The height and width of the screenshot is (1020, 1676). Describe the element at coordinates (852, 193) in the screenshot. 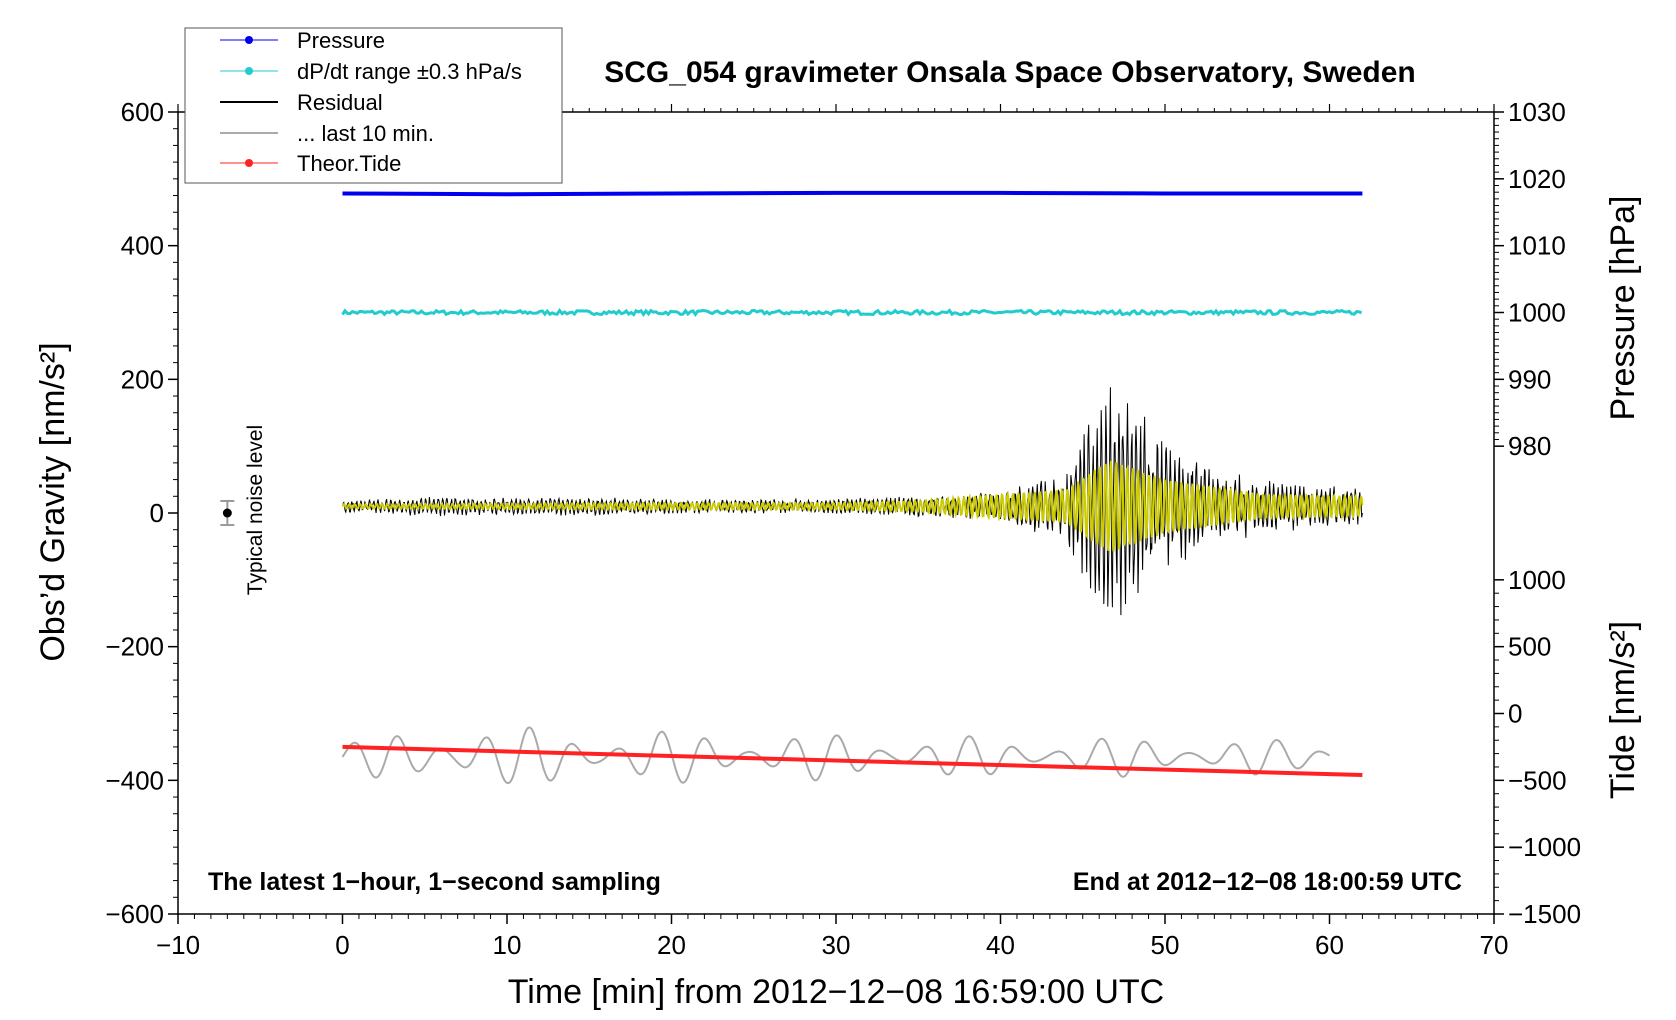

I see `pressure-line` at that location.